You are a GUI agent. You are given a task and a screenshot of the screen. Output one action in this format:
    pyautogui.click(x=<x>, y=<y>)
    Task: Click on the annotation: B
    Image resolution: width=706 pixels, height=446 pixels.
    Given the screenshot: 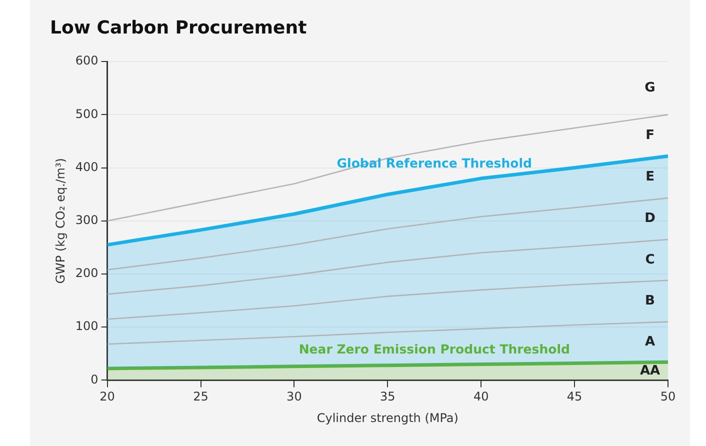 What is the action you would take?
    pyautogui.click(x=650, y=300)
    